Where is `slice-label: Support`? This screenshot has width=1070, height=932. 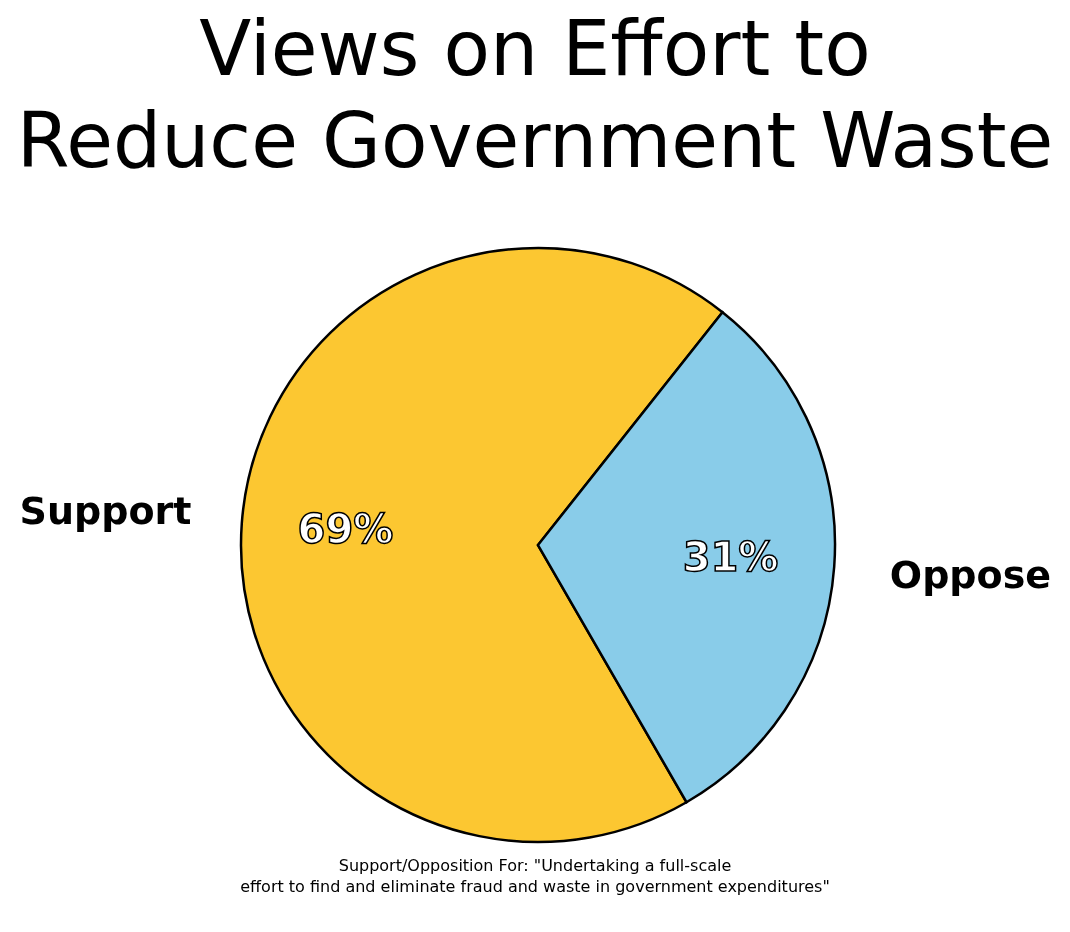 slice-label: Support is located at coordinates (105, 511).